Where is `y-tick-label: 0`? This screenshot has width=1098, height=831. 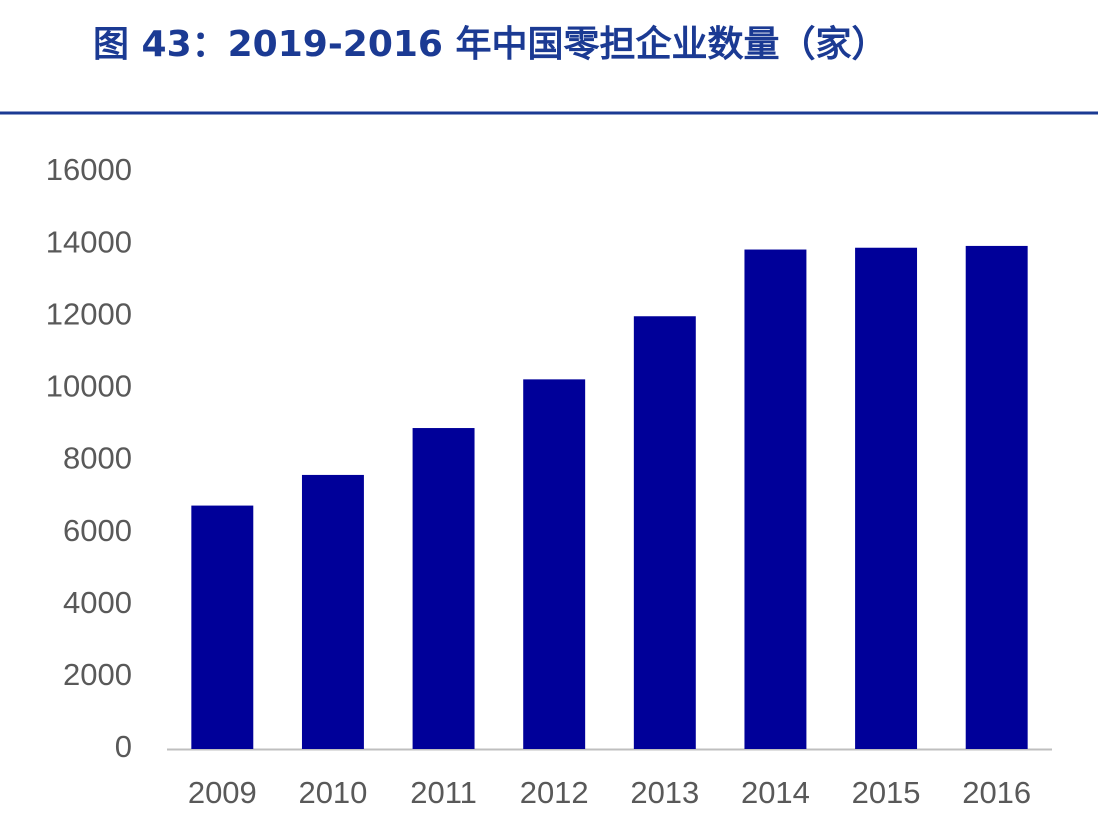 y-tick-label: 0 is located at coordinates (123, 746).